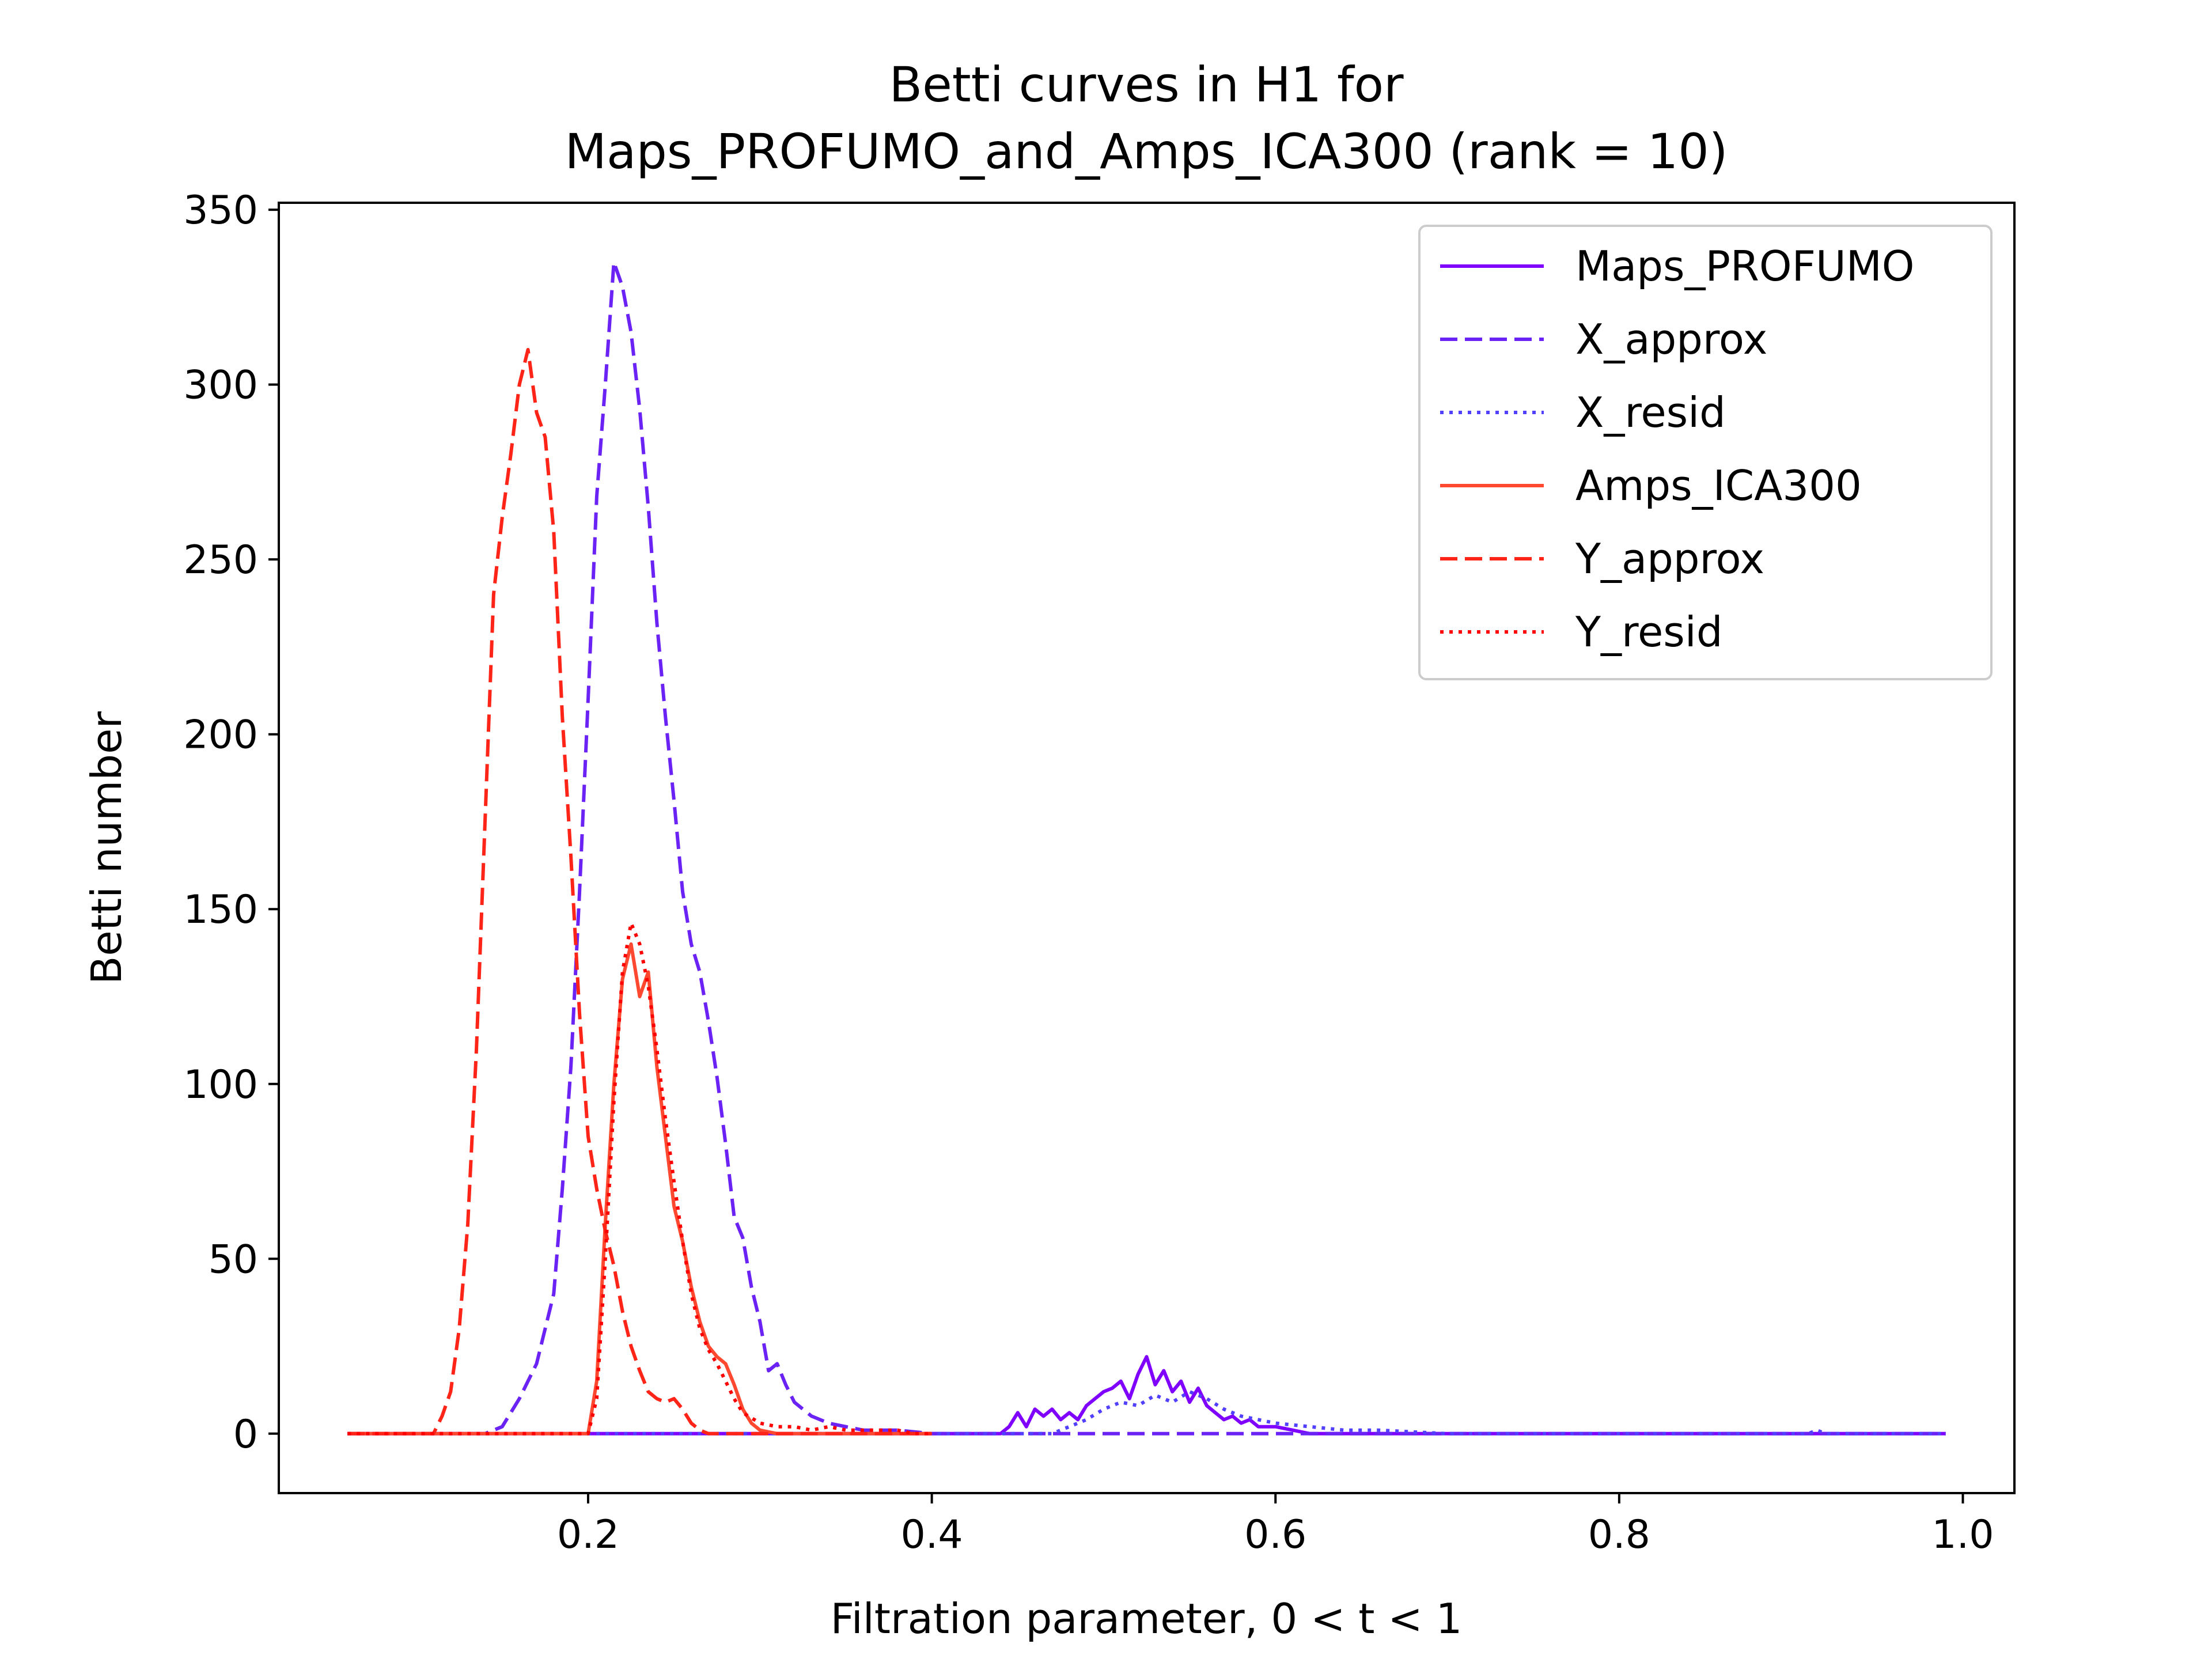  I want to click on legend-label: X_approx, so click(1671, 339).